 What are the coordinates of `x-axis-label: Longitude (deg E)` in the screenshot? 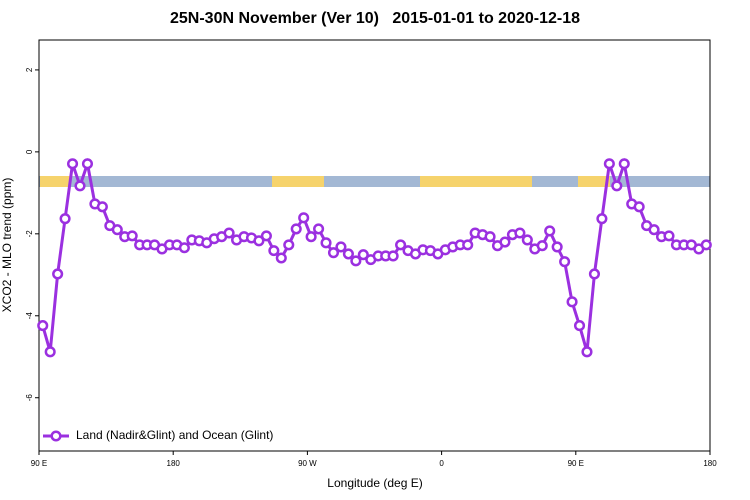 It's located at (374, 483).